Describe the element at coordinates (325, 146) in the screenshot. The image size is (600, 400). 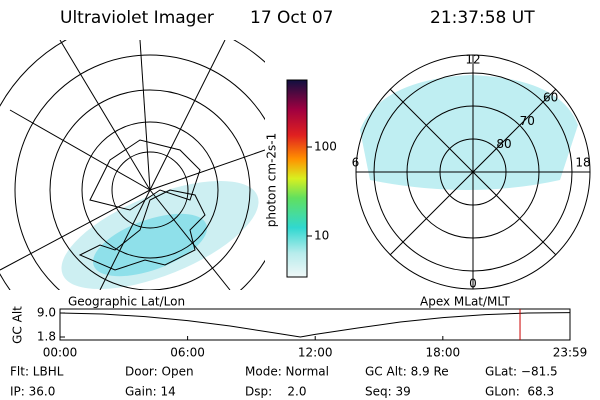
I see `colorbar-tick-label: 100` at that location.